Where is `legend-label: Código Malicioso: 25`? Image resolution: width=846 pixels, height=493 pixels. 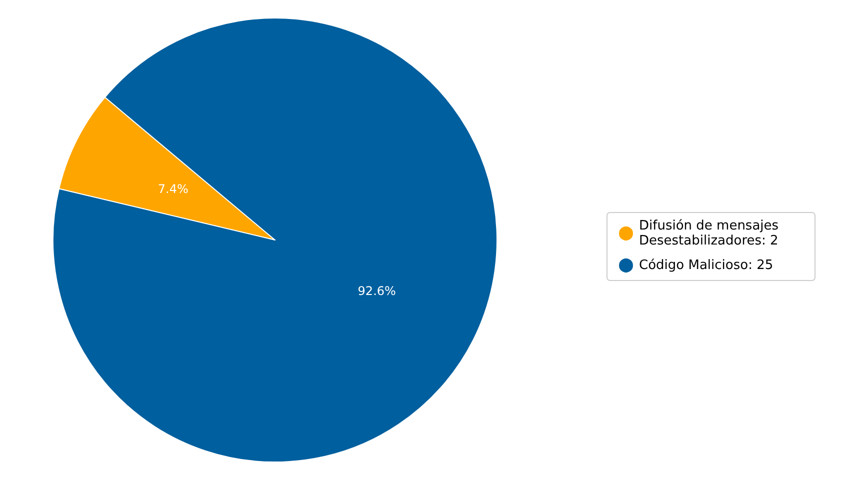
legend-label: Código Malicioso: 25 is located at coordinates (706, 265).